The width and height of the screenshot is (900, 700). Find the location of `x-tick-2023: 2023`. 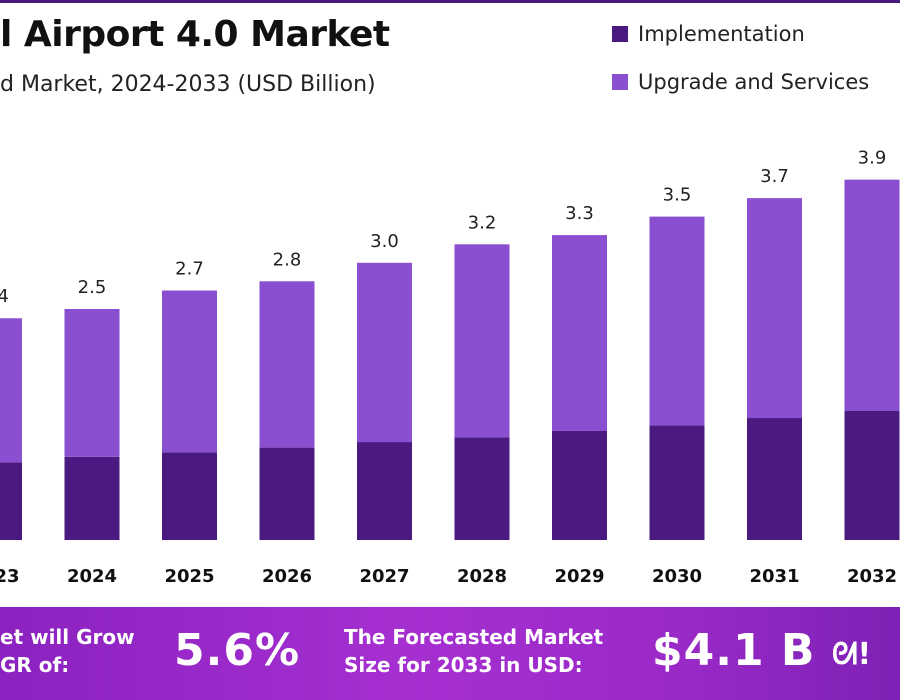

x-tick-2023: 2023 is located at coordinates (10, 576).